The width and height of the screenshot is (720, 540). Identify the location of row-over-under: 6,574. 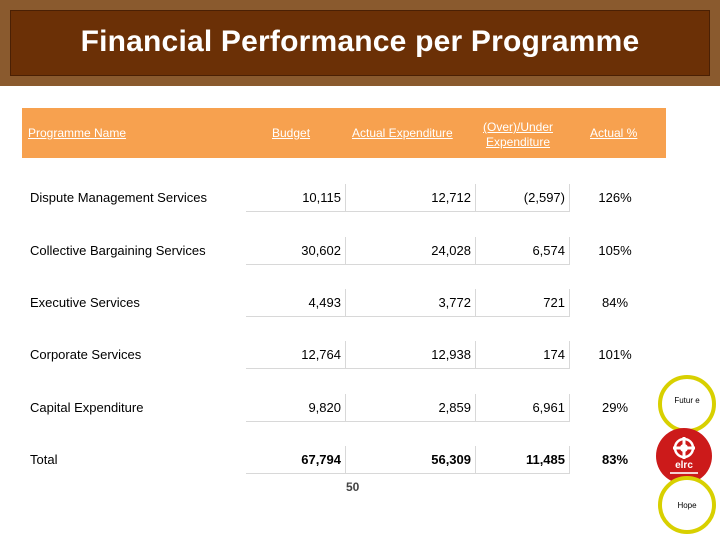
(523, 251).